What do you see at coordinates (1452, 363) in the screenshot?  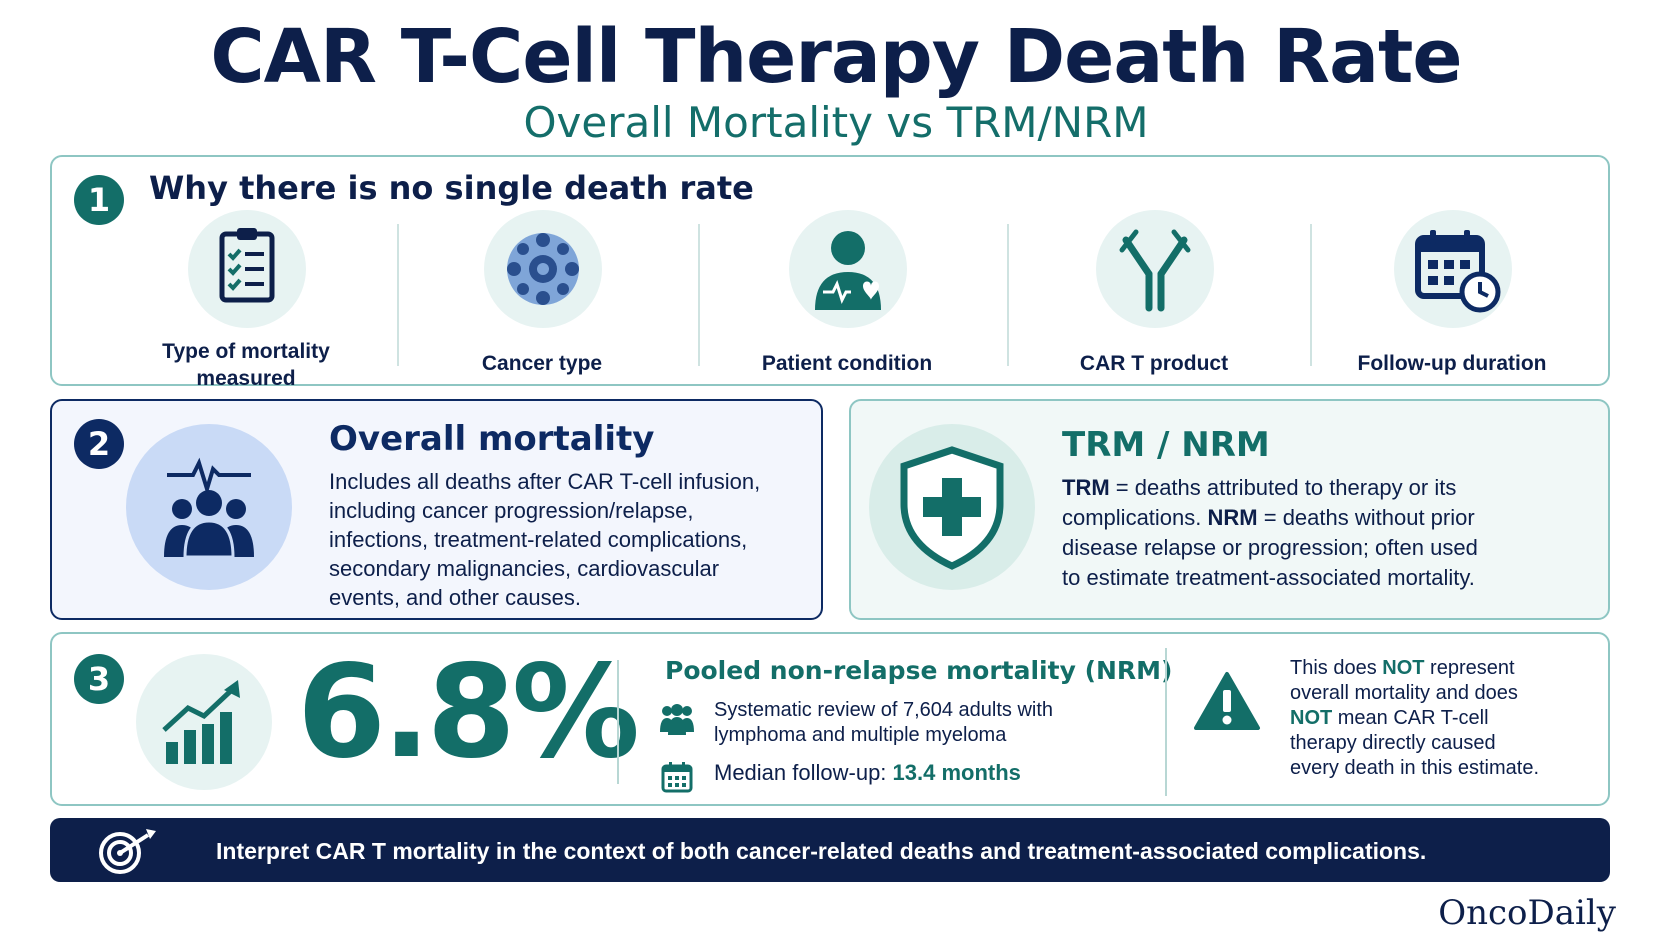 I see `factor-label-follow-up-duration: Follow-up duration` at bounding box center [1452, 363].